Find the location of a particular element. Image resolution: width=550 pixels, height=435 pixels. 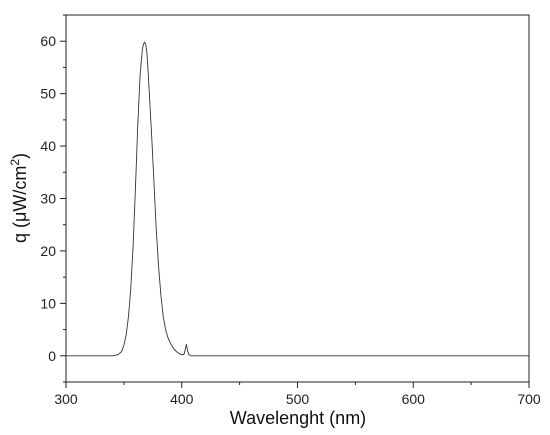

x-tick-label: 300 is located at coordinates (66, 399).